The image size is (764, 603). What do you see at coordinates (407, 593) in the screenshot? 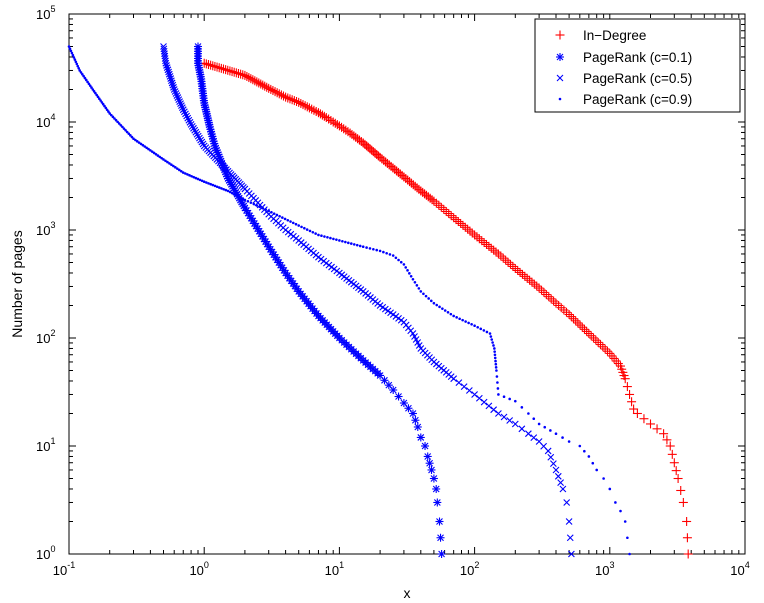
I see `x-axis-label: x` at bounding box center [407, 593].